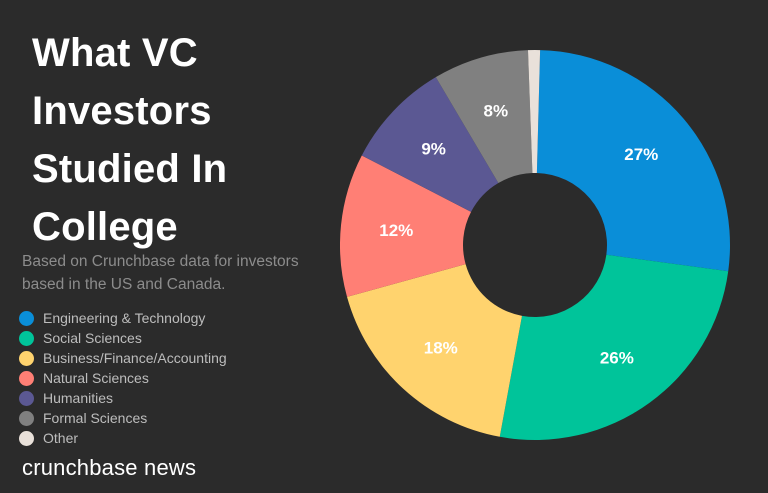  I want to click on slice-value-label: 26%, so click(617, 357).